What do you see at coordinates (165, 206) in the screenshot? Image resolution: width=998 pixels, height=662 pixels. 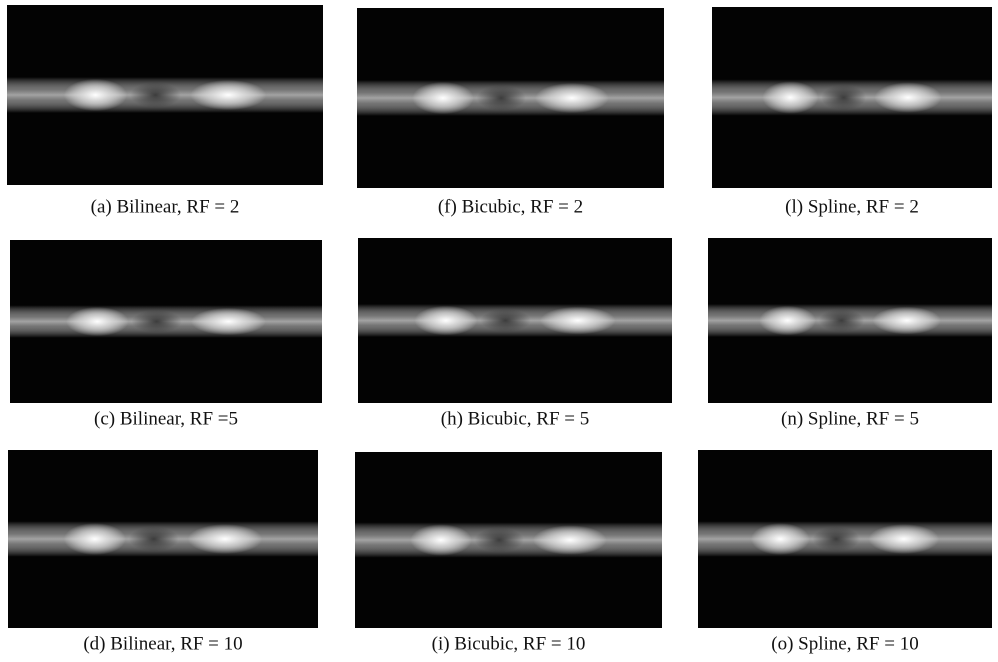 I see `caption: (a) Bilinear, RF = 2` at bounding box center [165, 206].